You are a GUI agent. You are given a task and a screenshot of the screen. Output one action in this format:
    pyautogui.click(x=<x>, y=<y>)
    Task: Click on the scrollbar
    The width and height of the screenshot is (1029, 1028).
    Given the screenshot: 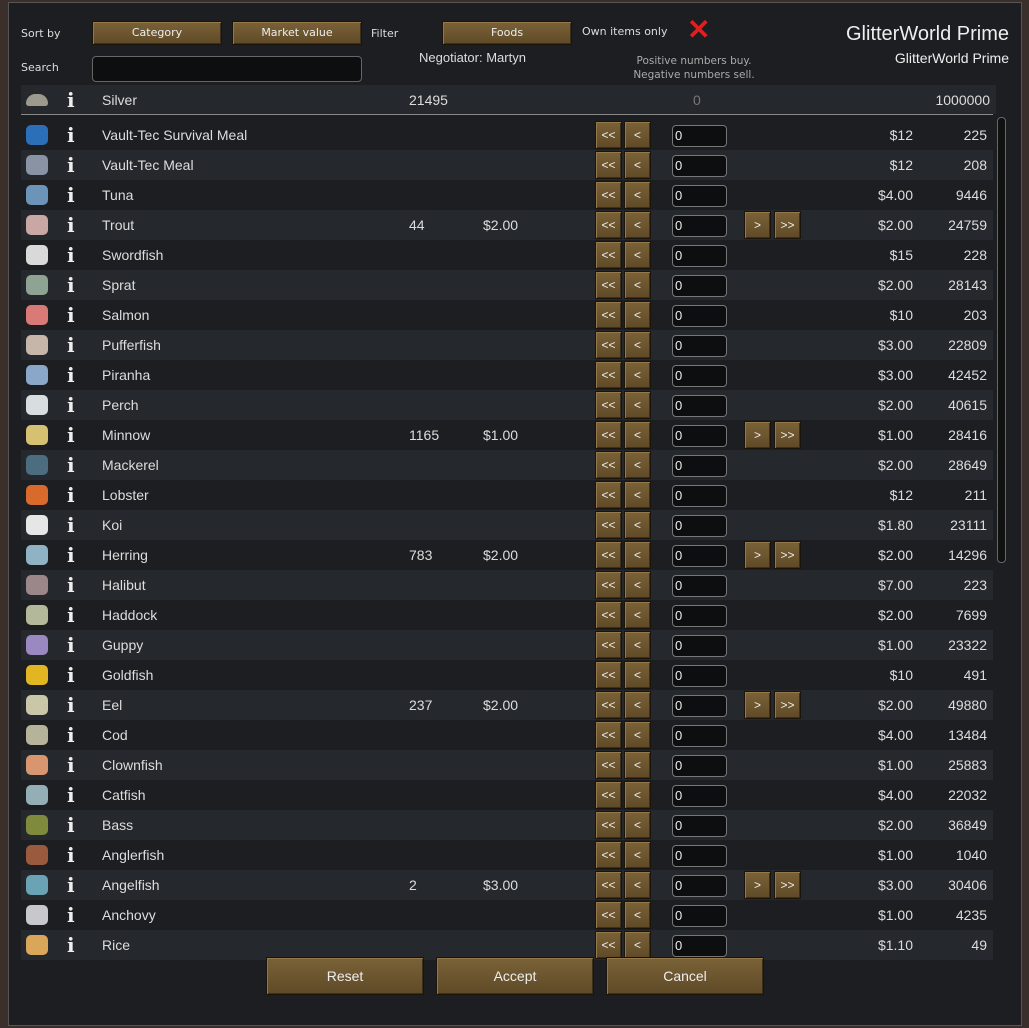 What is the action you would take?
    pyautogui.click(x=1001, y=340)
    